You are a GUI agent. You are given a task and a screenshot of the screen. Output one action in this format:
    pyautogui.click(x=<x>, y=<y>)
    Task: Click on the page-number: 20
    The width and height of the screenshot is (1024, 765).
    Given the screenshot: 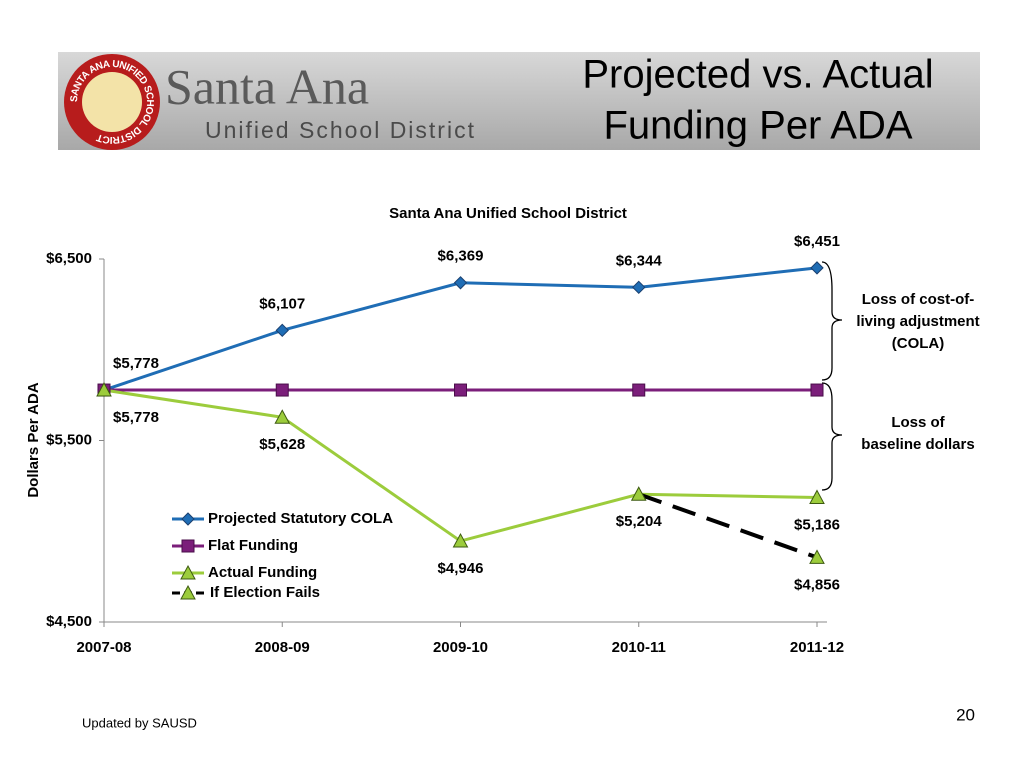 What is the action you would take?
    pyautogui.click(x=965, y=714)
    